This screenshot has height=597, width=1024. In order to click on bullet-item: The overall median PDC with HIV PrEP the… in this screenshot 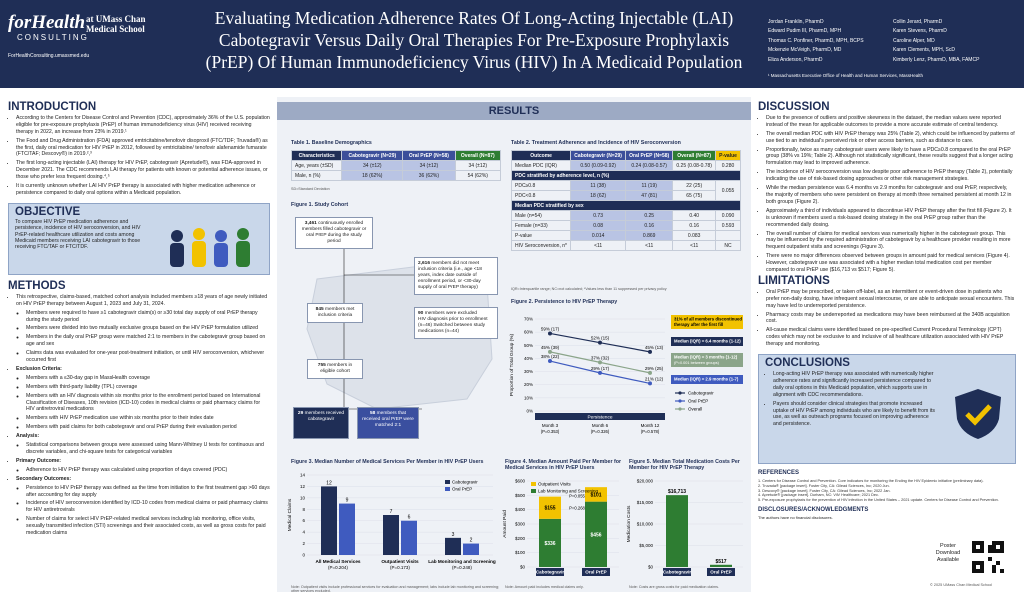, I will do `click(891, 138)`.